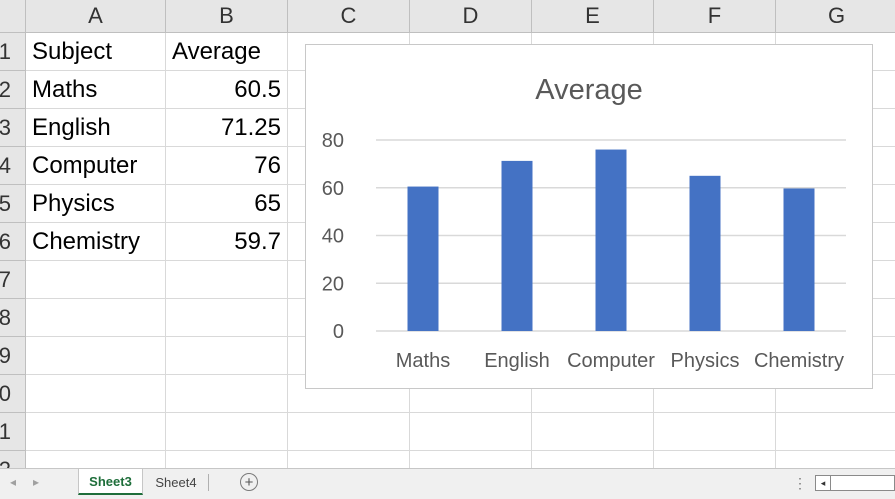  What do you see at coordinates (835, 394) in the screenshot?
I see `cell-g10` at bounding box center [835, 394].